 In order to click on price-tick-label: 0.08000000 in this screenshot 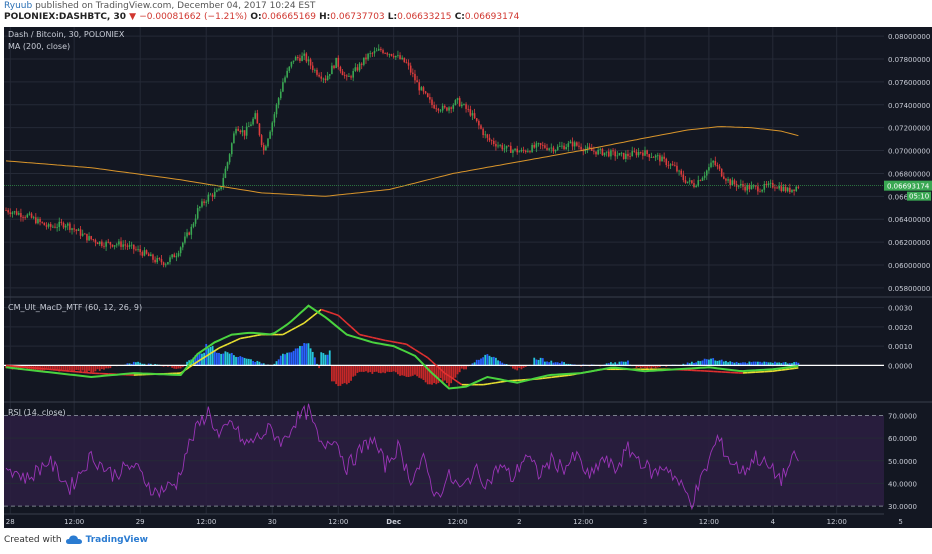, I will do `click(909, 37)`.